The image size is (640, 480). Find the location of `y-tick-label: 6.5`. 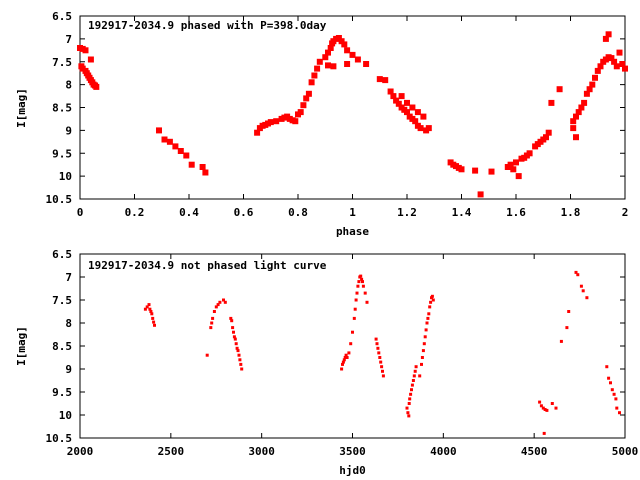

y-tick-label: 6.5 is located at coordinates (62, 16).